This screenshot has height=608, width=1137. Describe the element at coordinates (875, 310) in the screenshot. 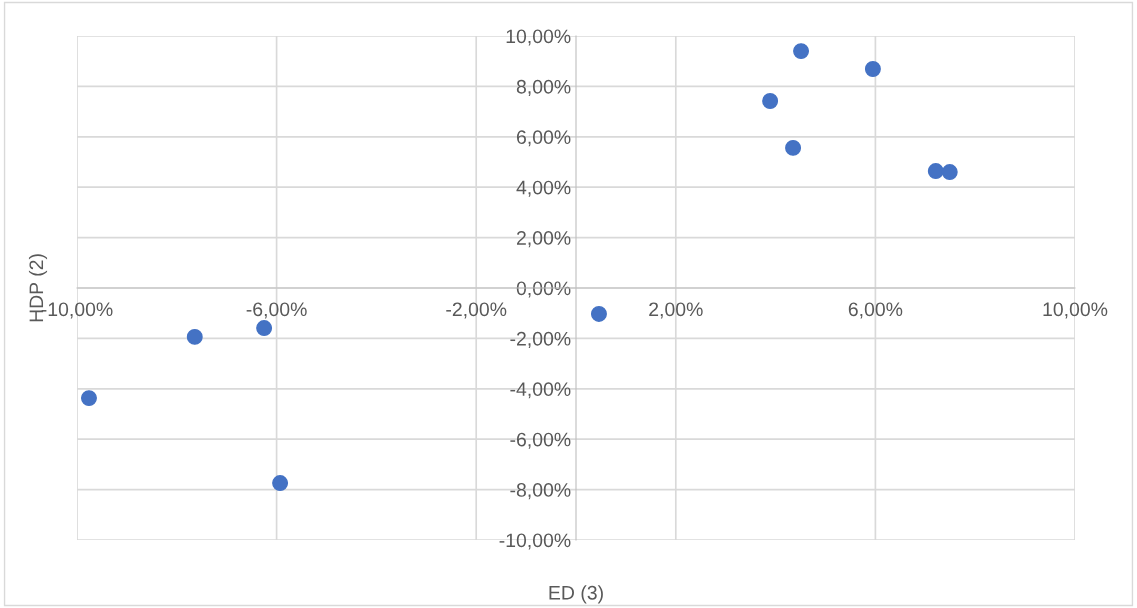

I see `x-tick-label: 6,00%` at that location.